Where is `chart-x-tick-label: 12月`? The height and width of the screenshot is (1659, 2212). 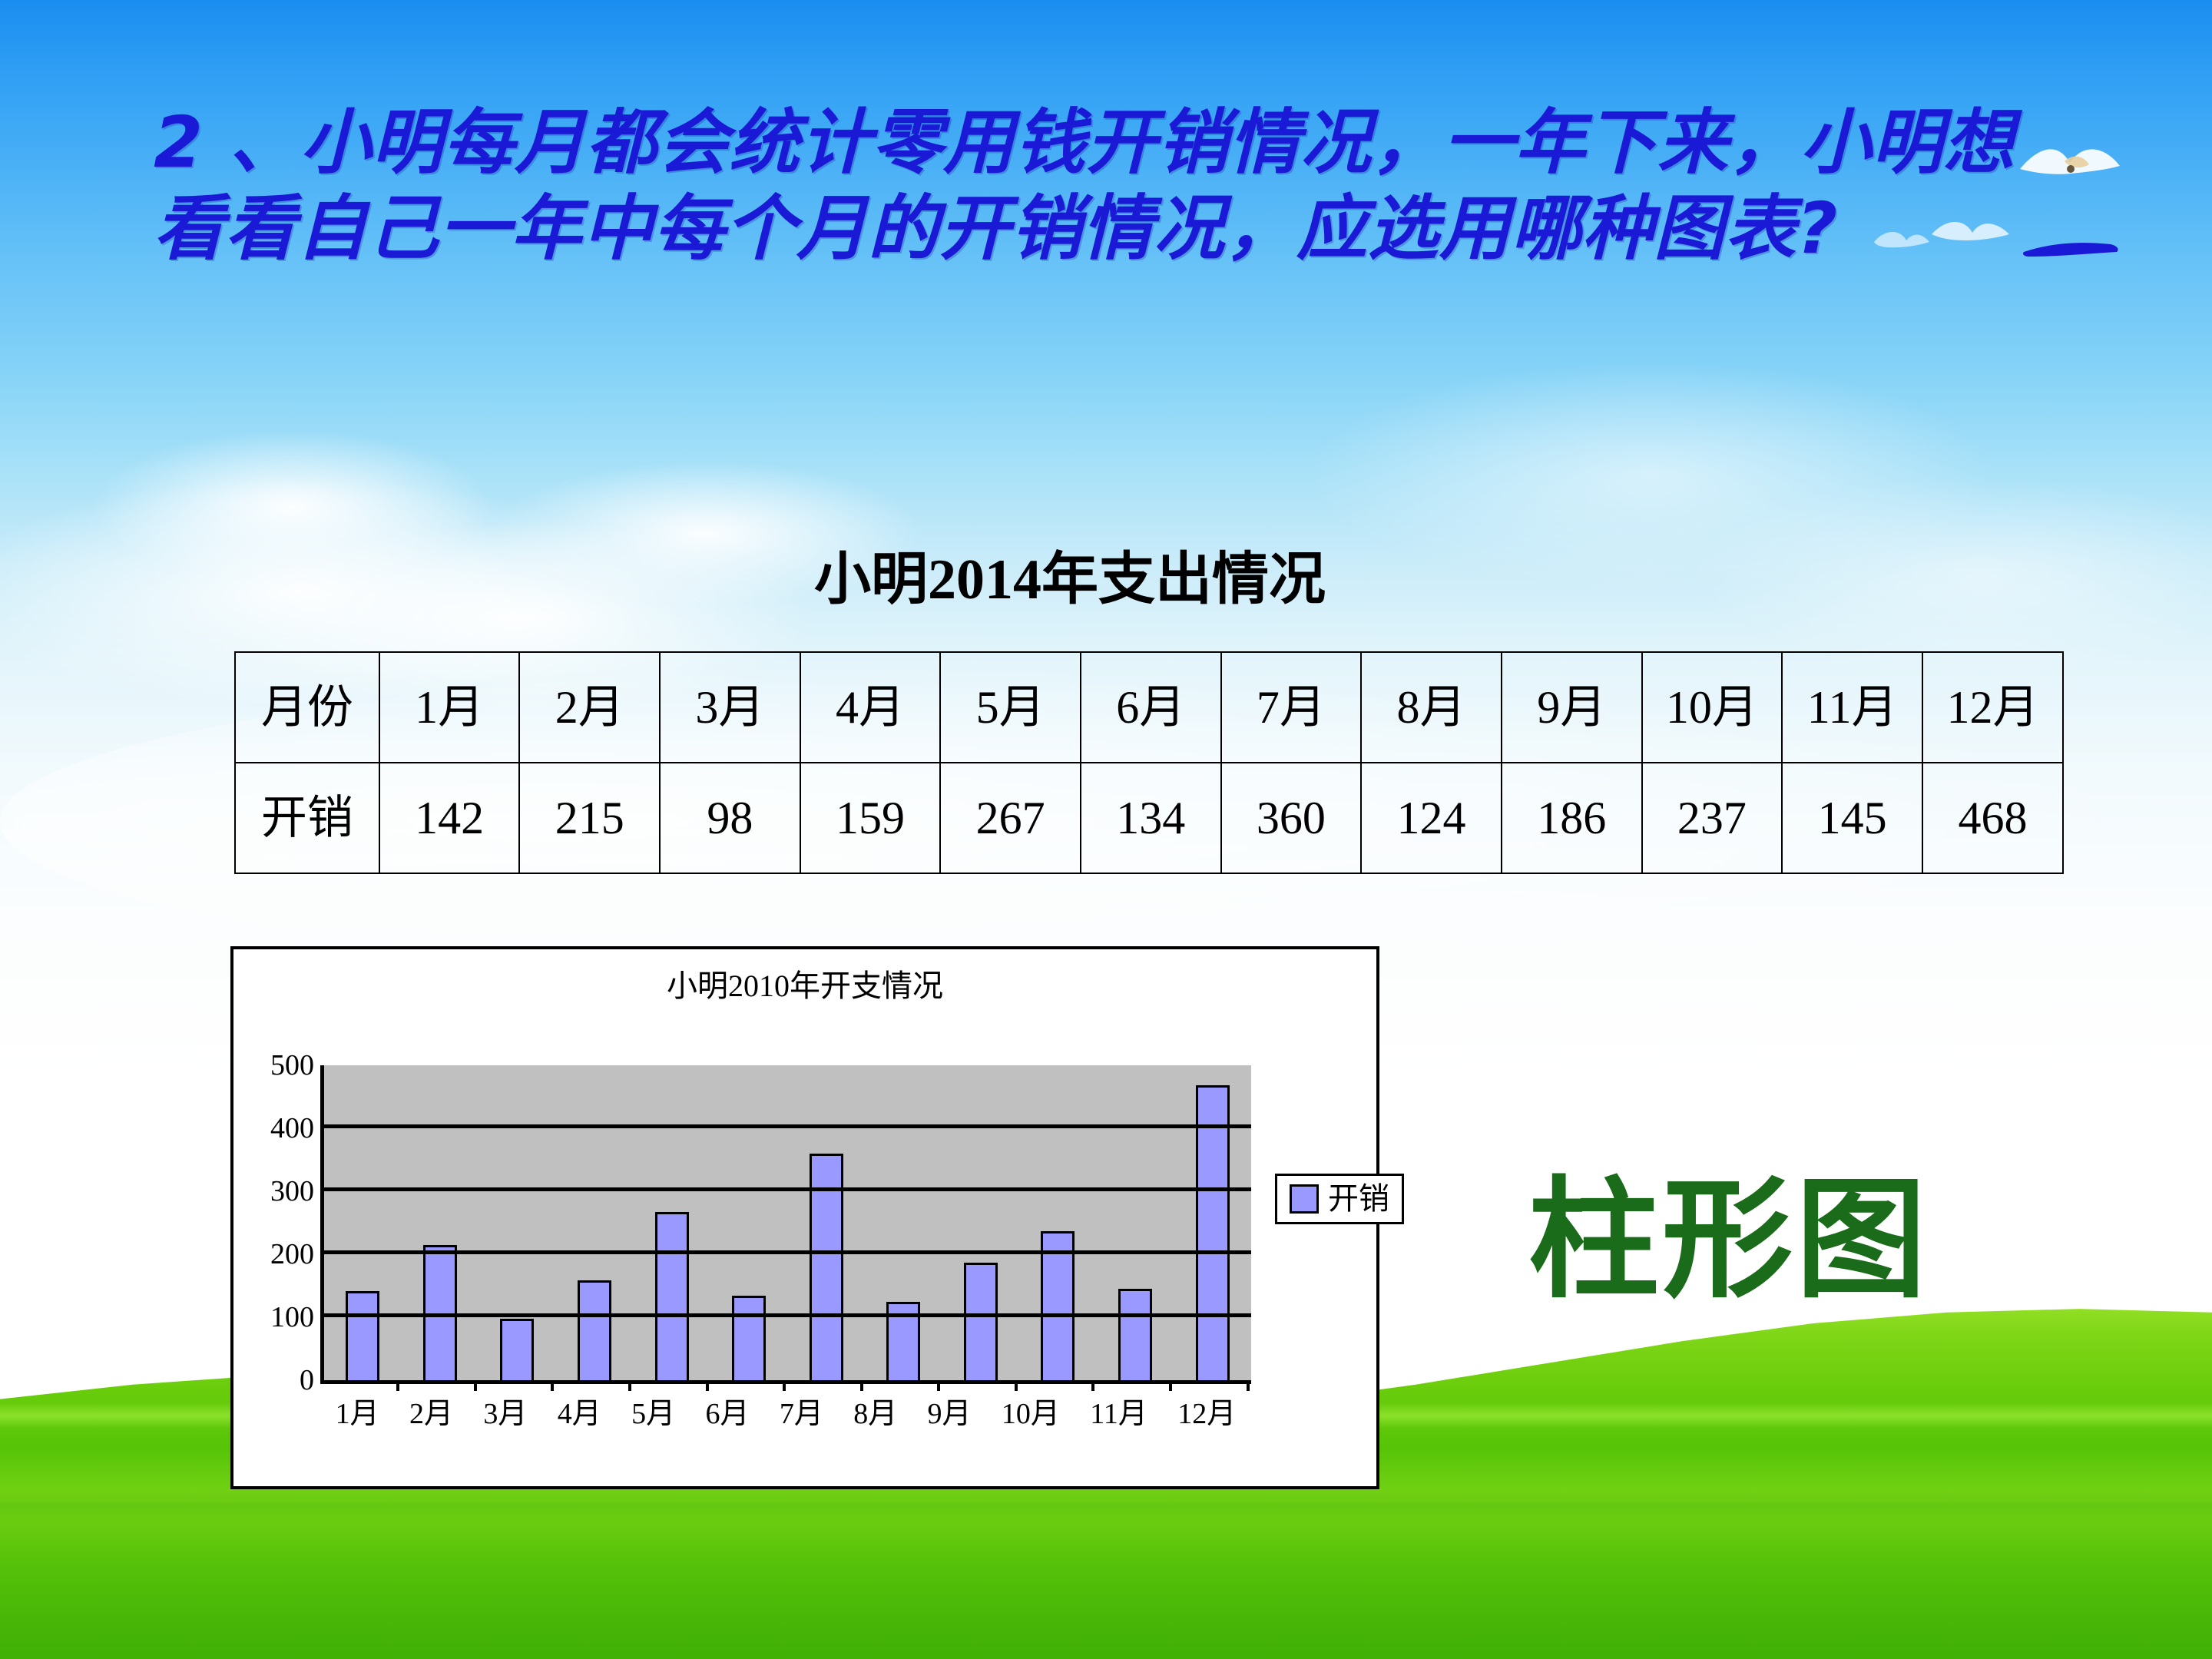 chart-x-tick-label: 12月 is located at coordinates (1207, 1414).